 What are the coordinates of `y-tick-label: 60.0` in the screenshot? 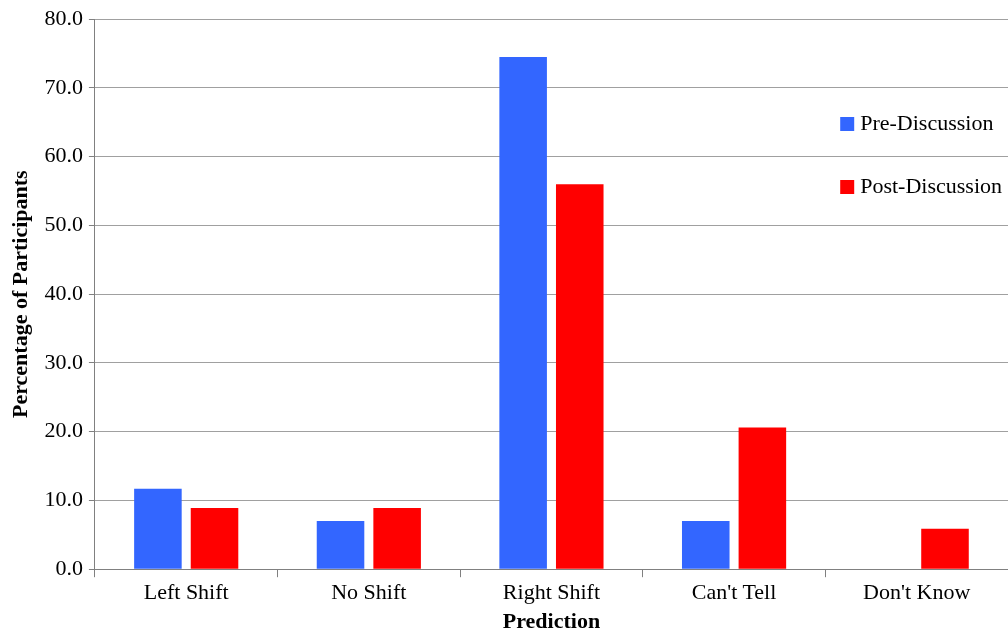 It's located at (63, 155).